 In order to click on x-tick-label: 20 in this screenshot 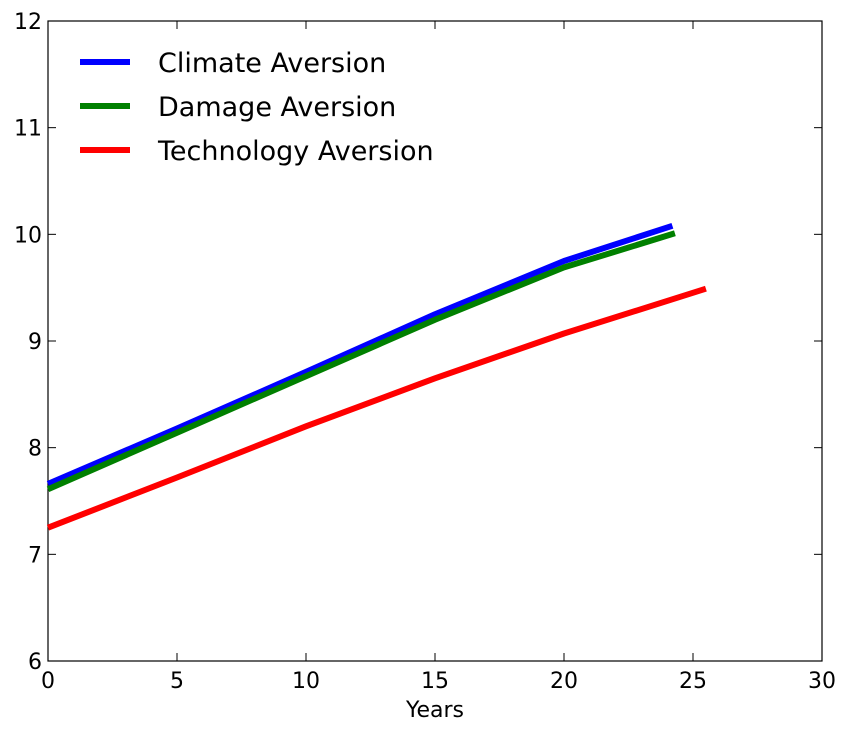, I will do `click(564, 681)`.